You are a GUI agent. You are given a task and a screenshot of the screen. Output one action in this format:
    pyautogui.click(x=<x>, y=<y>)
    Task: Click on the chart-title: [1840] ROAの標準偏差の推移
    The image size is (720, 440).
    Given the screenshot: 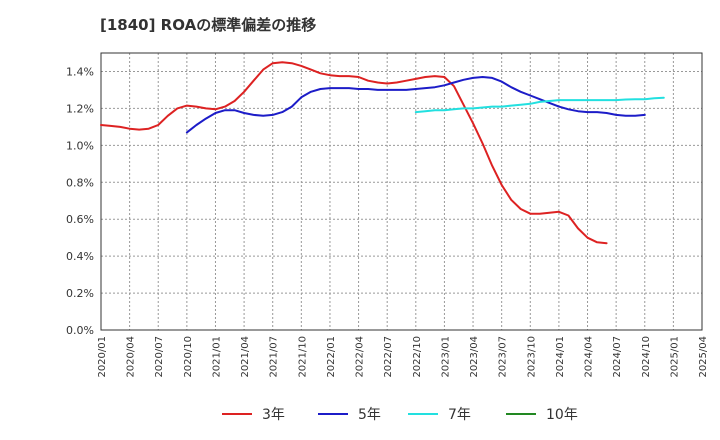 What is the action you would take?
    pyautogui.click(x=208, y=25)
    